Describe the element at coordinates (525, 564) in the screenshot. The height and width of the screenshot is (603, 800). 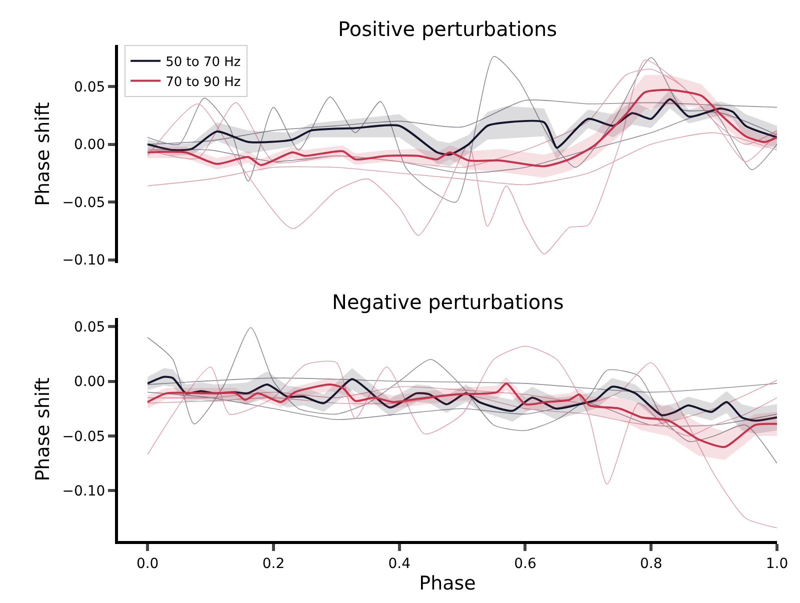
I see `x-tick-label: 0.6` at that location.